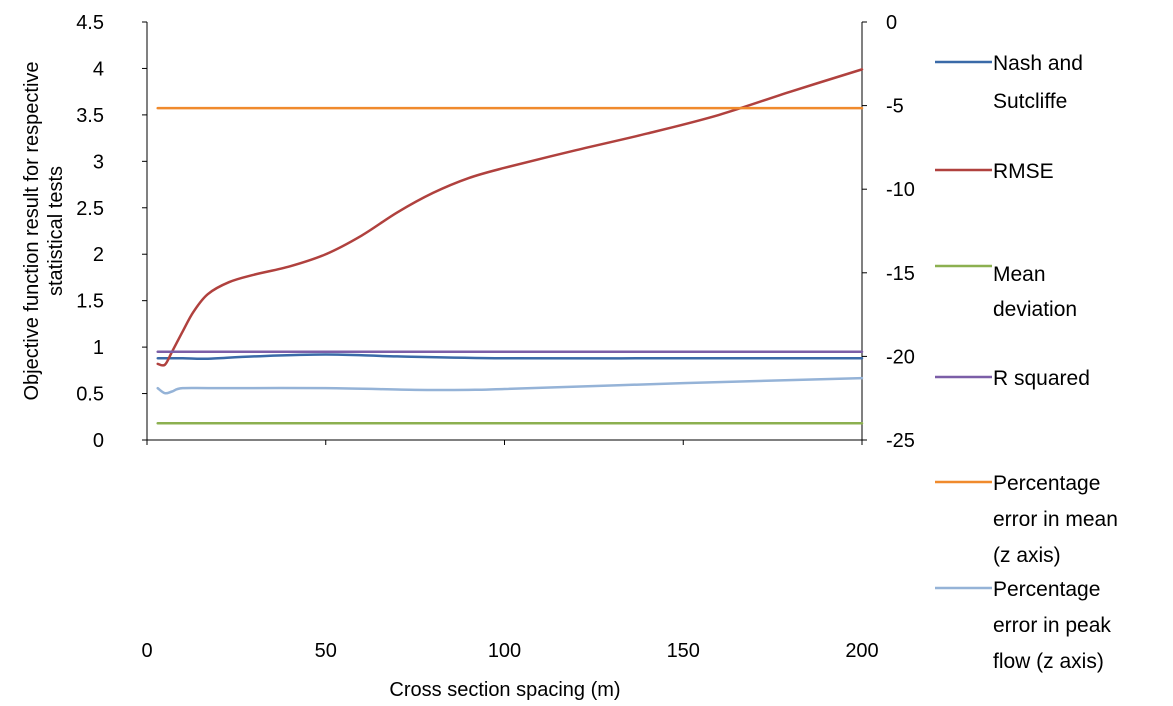  I want to click on legend-label: deviation, so click(1035, 309).